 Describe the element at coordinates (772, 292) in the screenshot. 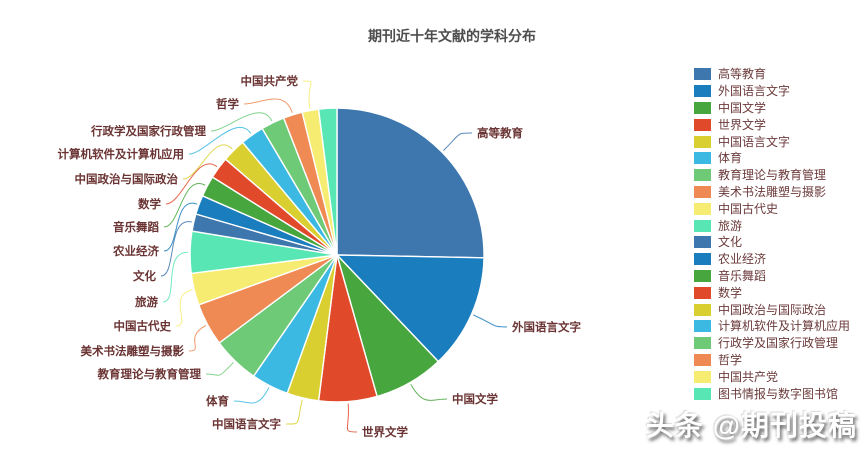

I see `legend-item: 数学` at that location.